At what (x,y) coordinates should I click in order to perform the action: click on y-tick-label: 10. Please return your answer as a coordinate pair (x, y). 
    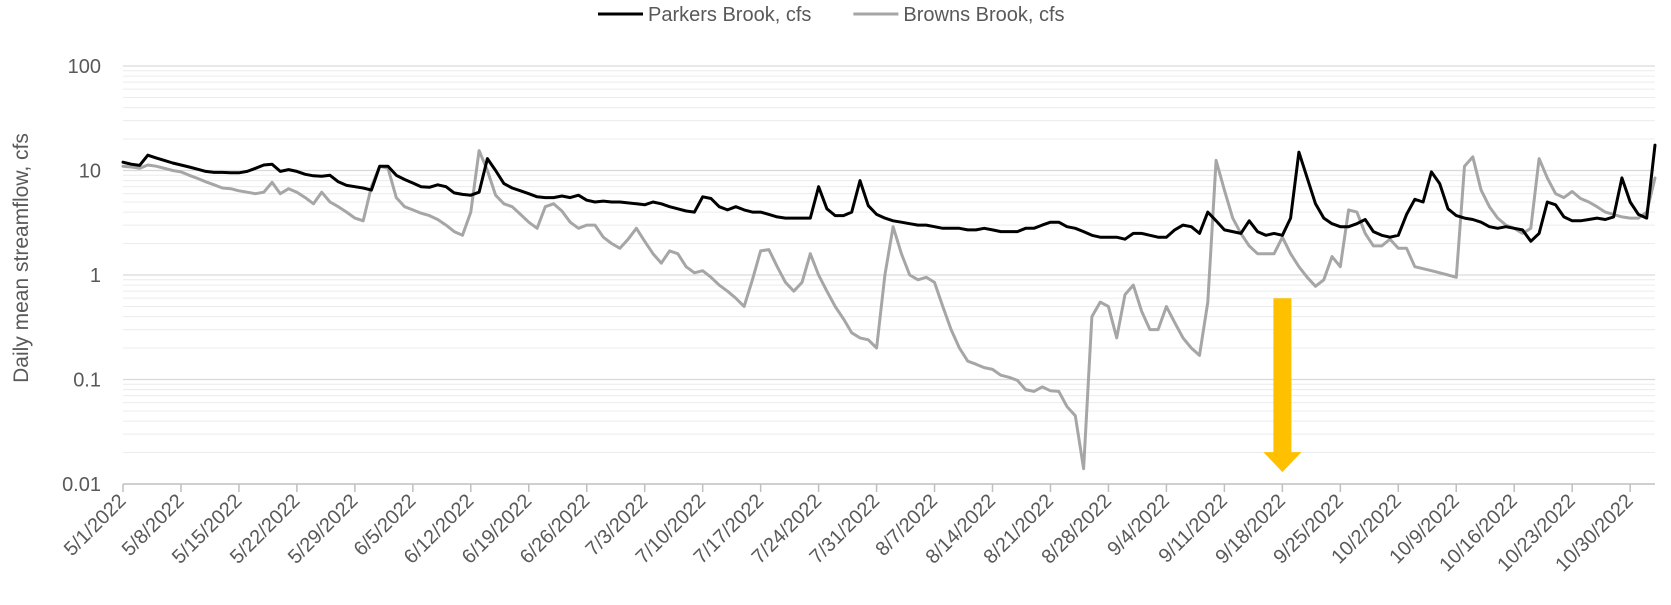
    Looking at the image, I should click on (90, 172).